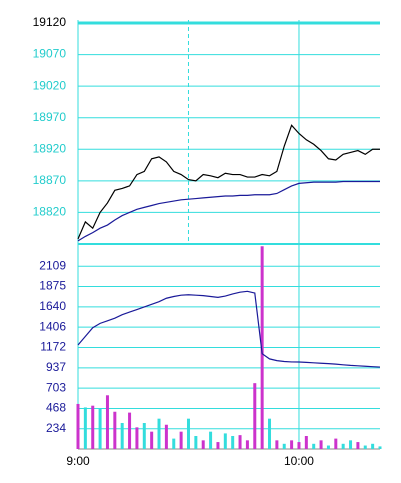 This screenshot has width=401, height=483. What do you see at coordinates (50, 85) in the screenshot?
I see `y-tick-label: 19020` at bounding box center [50, 85].